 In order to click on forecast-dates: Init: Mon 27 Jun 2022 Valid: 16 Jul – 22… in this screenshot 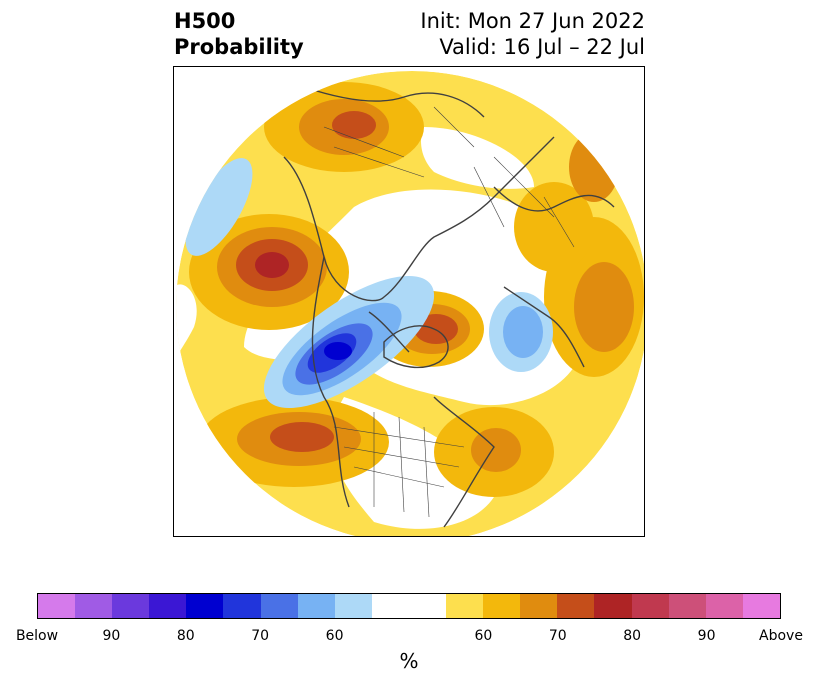, I will do `click(532, 34)`.